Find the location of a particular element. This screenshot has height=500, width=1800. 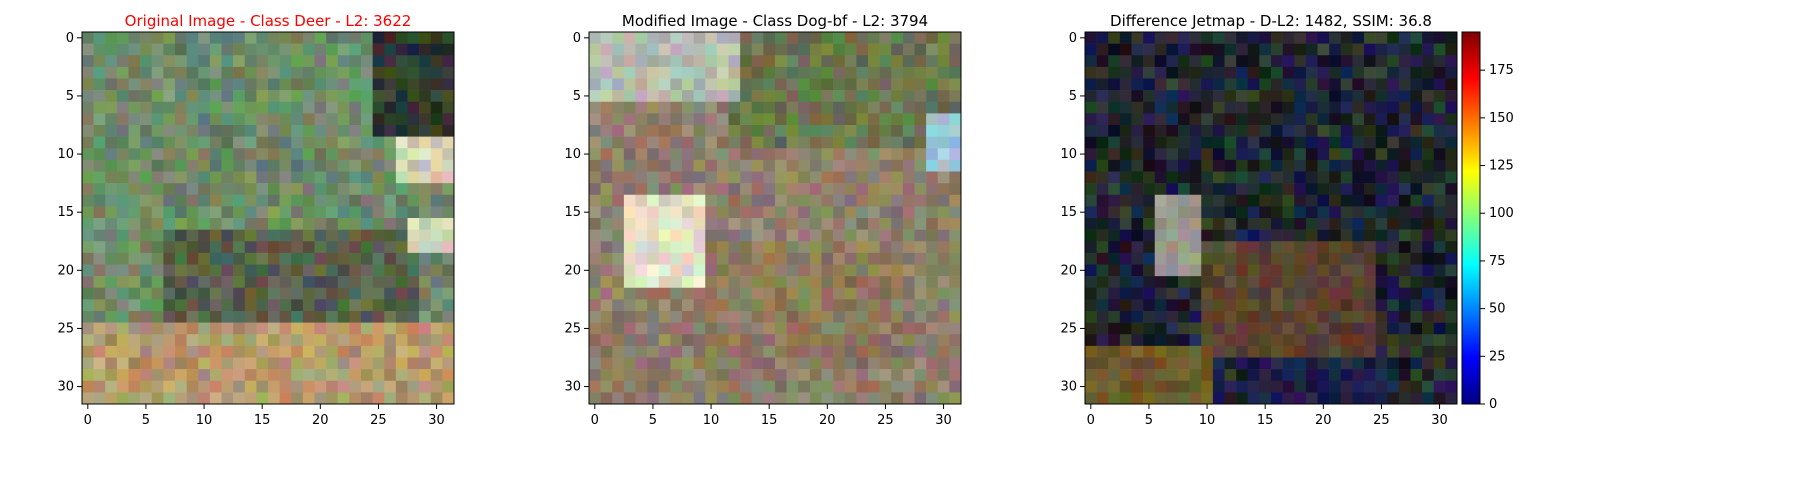

colorbar-tick-label: 0 is located at coordinates (1493, 404).